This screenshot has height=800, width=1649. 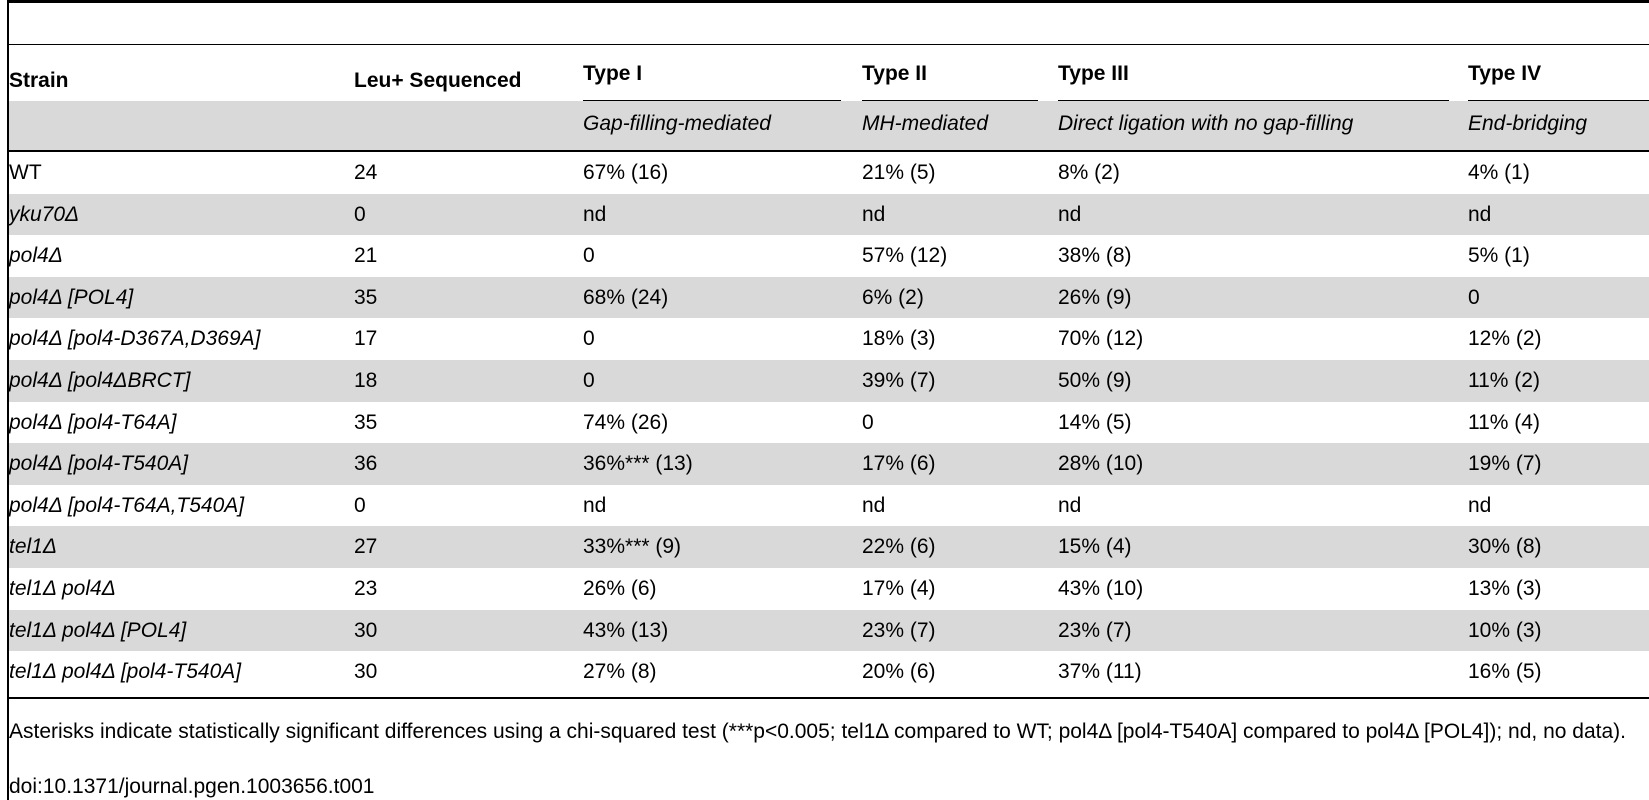 I want to click on cell-strain: tel1Δ pol4Δ, so click(x=62, y=588).